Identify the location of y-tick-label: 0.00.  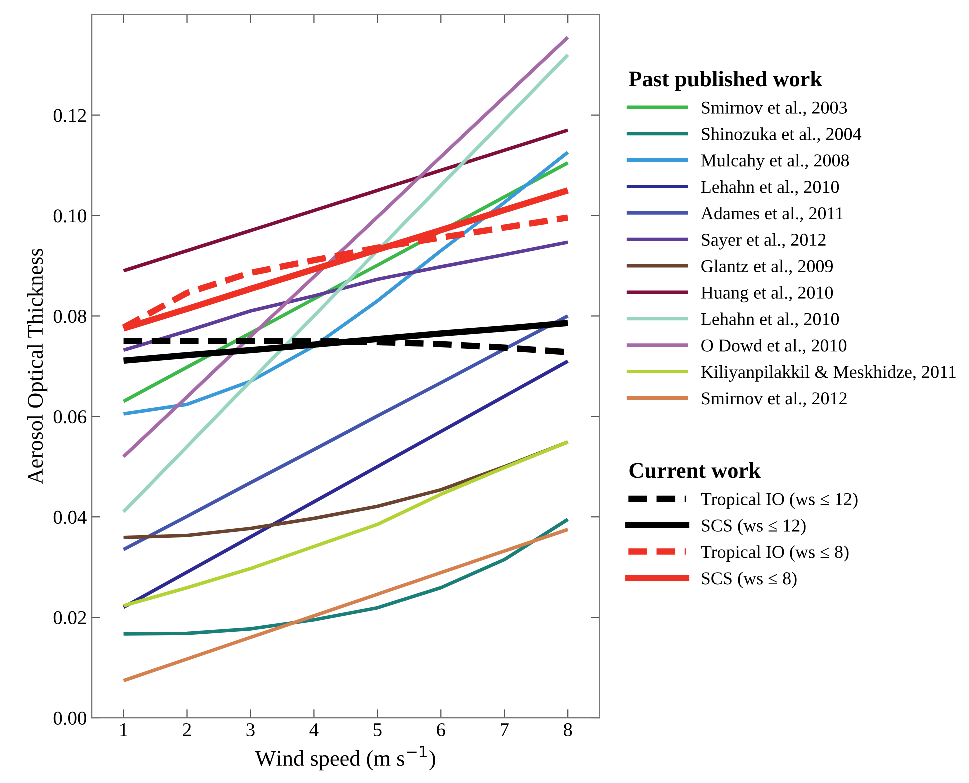
(70, 719).